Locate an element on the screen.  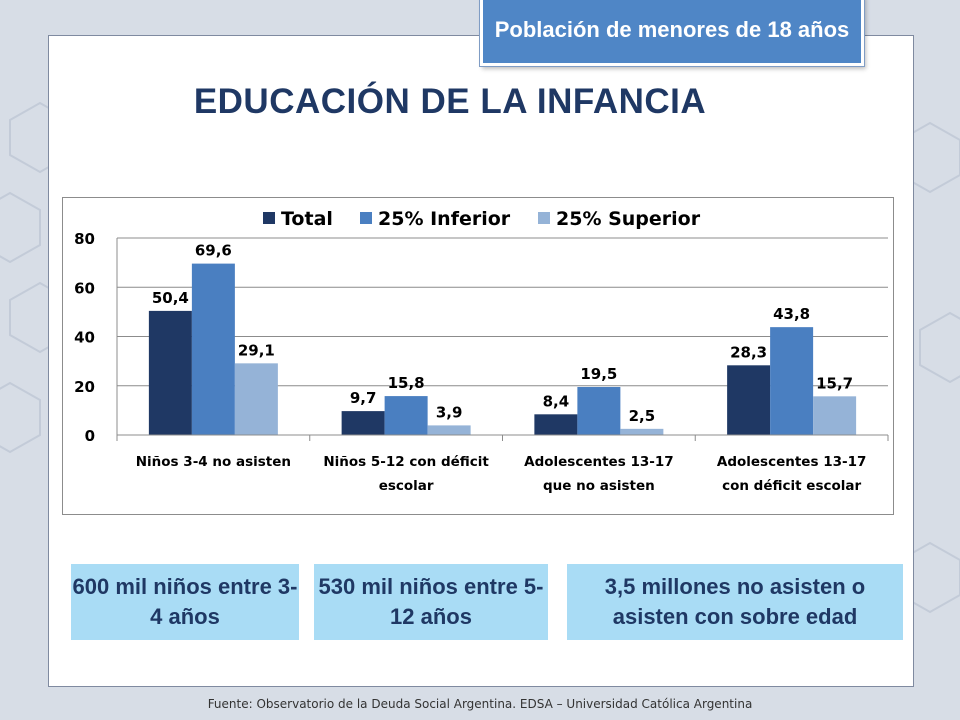
info-box-3-4-text: 600 mil niños entre 3-4 años is located at coordinates (185, 601).